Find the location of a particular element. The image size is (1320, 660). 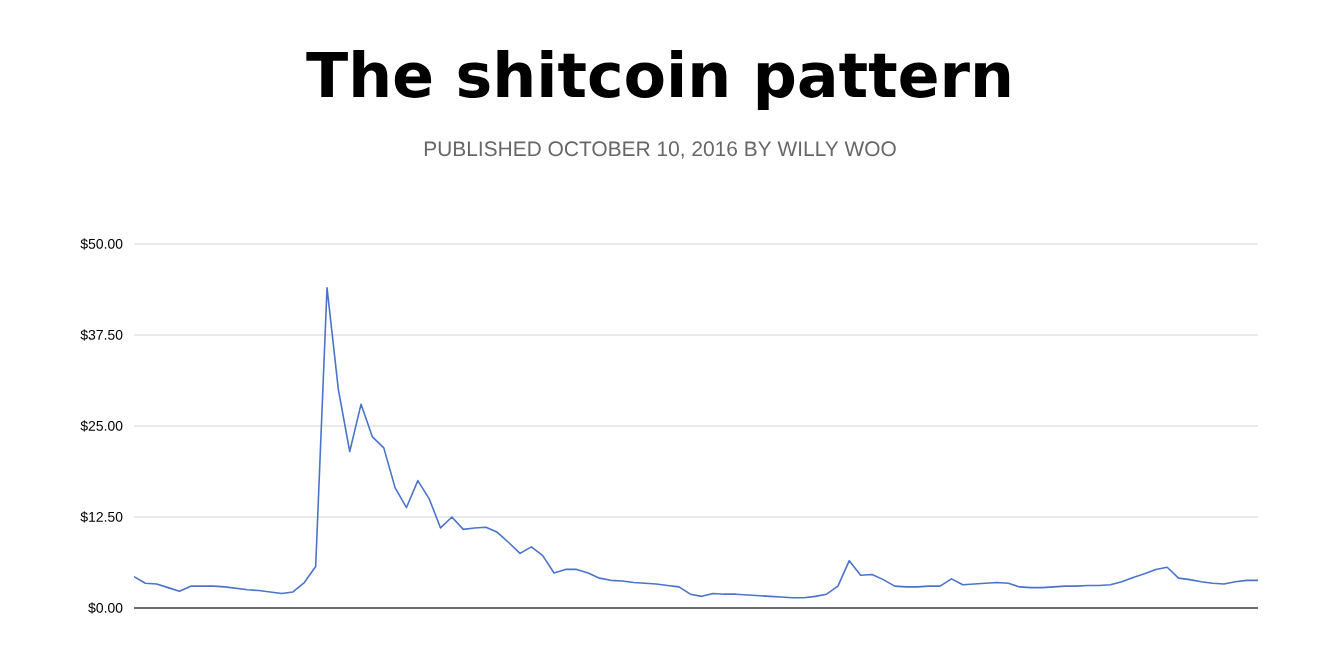

chart-subtitle: PUBLISHED OCTOBER 10, 2016 BY WILLY WOO is located at coordinates (660, 150).